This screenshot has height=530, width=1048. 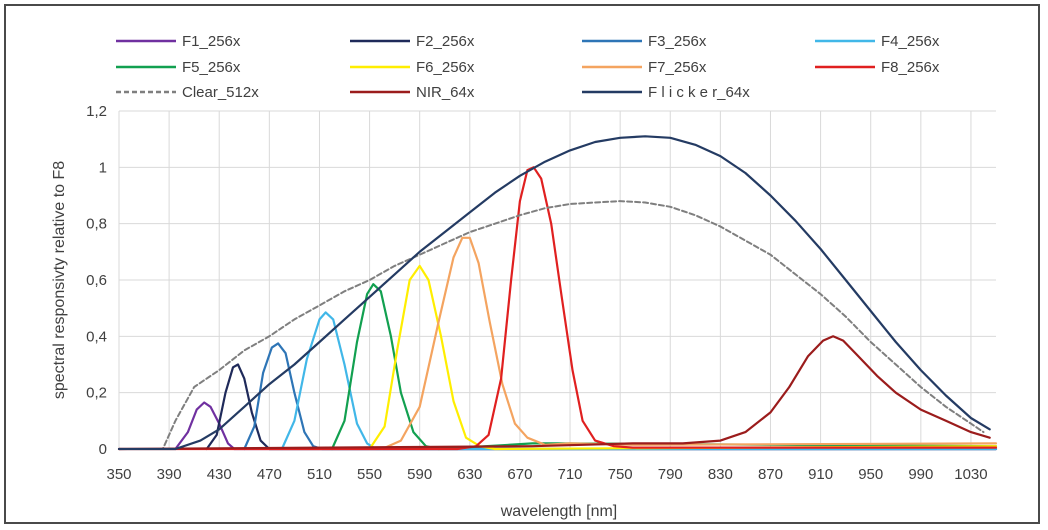 What do you see at coordinates (103, 449) in the screenshot?
I see `y-tick-label: 0` at bounding box center [103, 449].